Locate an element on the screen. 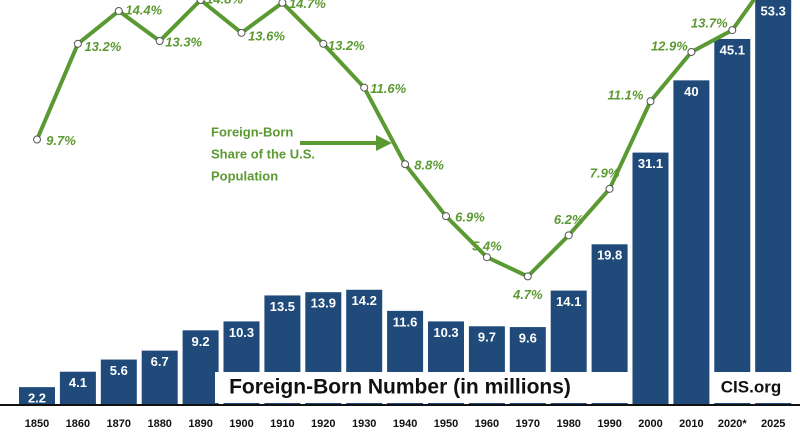  x-tick-label: 2010 is located at coordinates (691, 424).